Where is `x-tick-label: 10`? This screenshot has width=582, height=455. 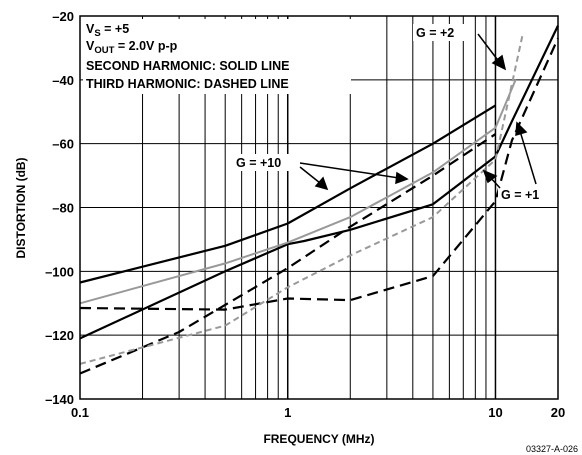
x-tick-label: 10 is located at coordinates (495, 412).